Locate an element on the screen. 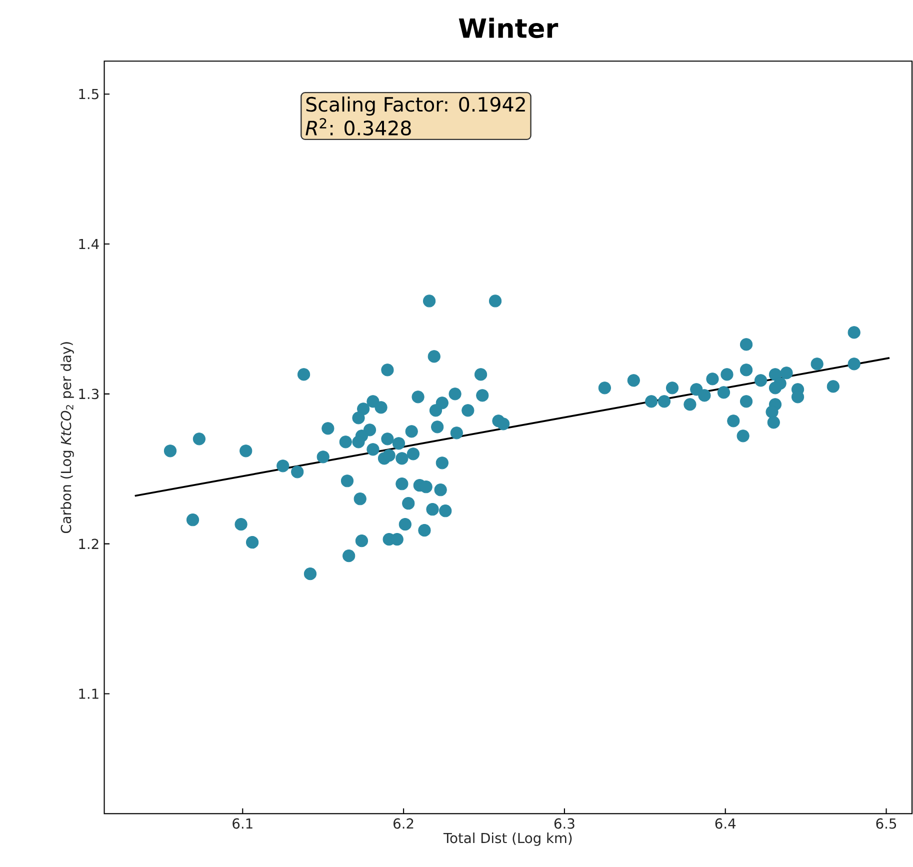  y-tick-label: 1.3 is located at coordinates (89, 394).